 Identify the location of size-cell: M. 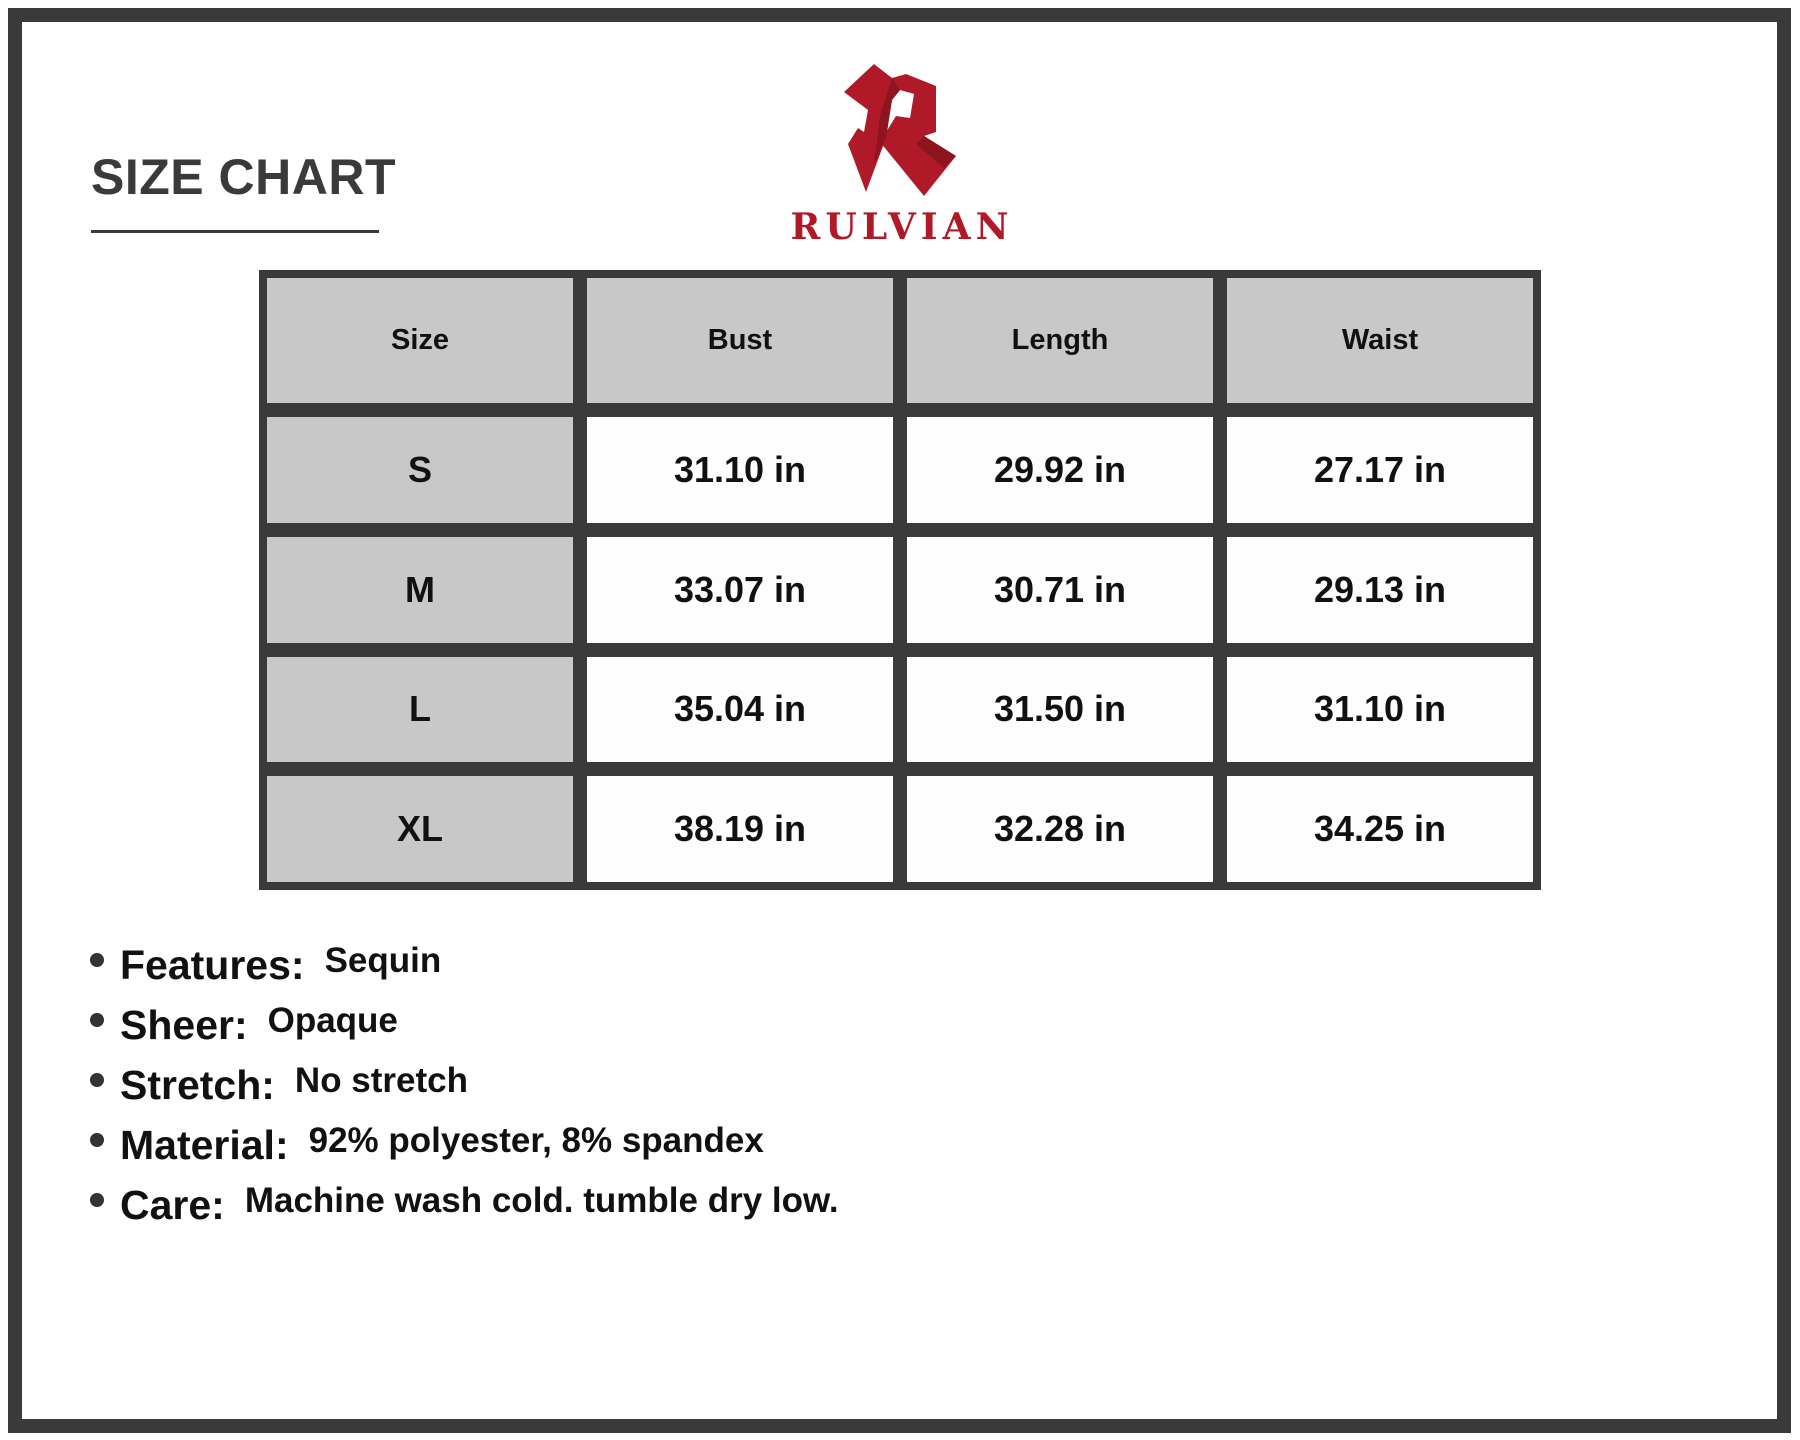
(420, 589).